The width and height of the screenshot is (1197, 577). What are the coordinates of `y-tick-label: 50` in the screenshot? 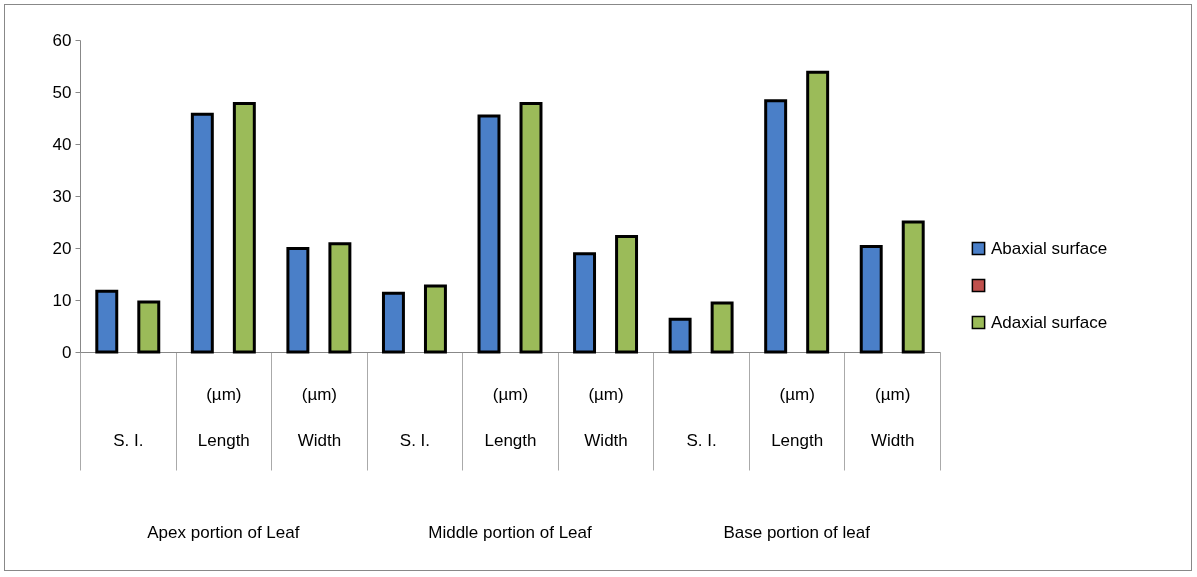 It's located at (62, 92).